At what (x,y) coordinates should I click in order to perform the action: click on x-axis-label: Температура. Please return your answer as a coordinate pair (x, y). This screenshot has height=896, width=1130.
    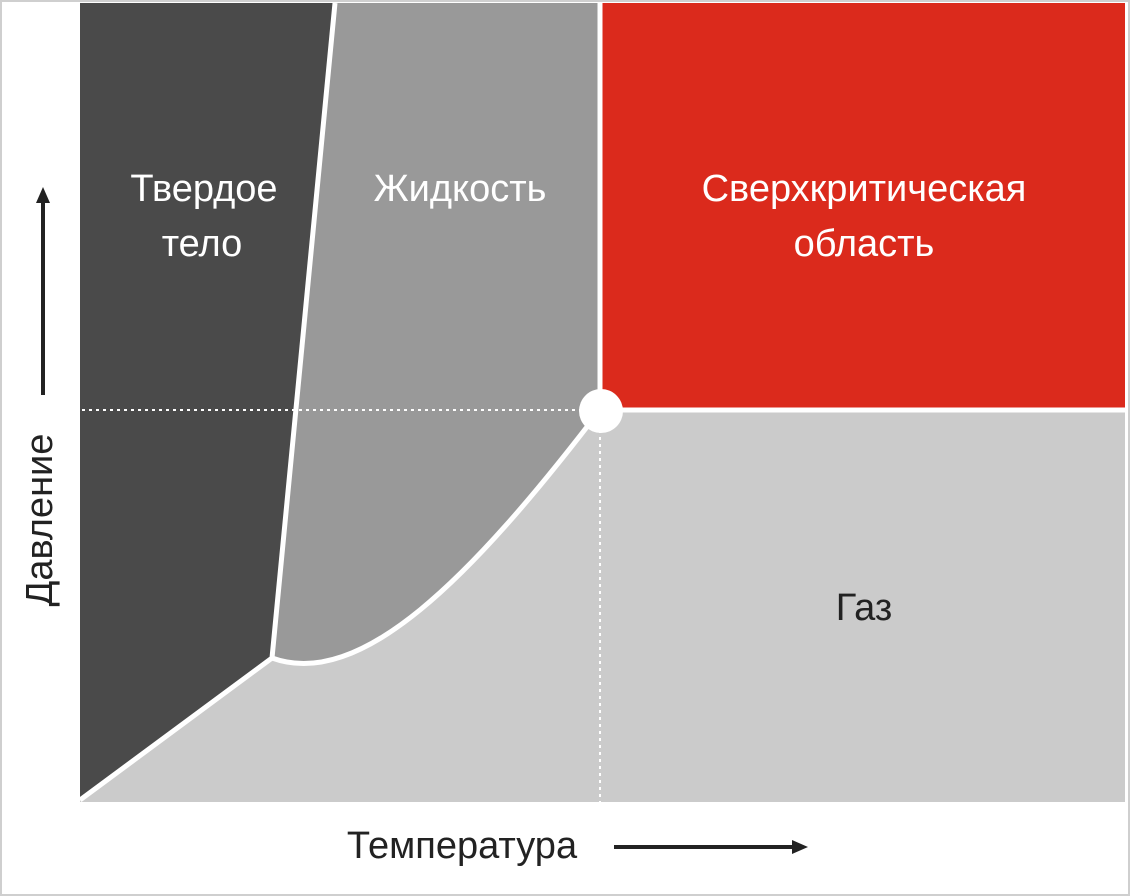
    Looking at the image, I should click on (462, 846).